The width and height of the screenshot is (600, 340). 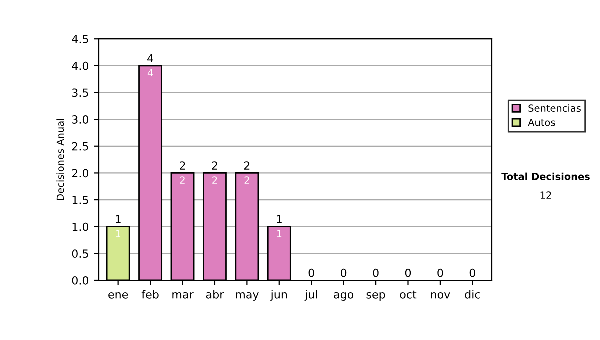 I want to click on x-tick-label: abr, so click(x=215, y=294).